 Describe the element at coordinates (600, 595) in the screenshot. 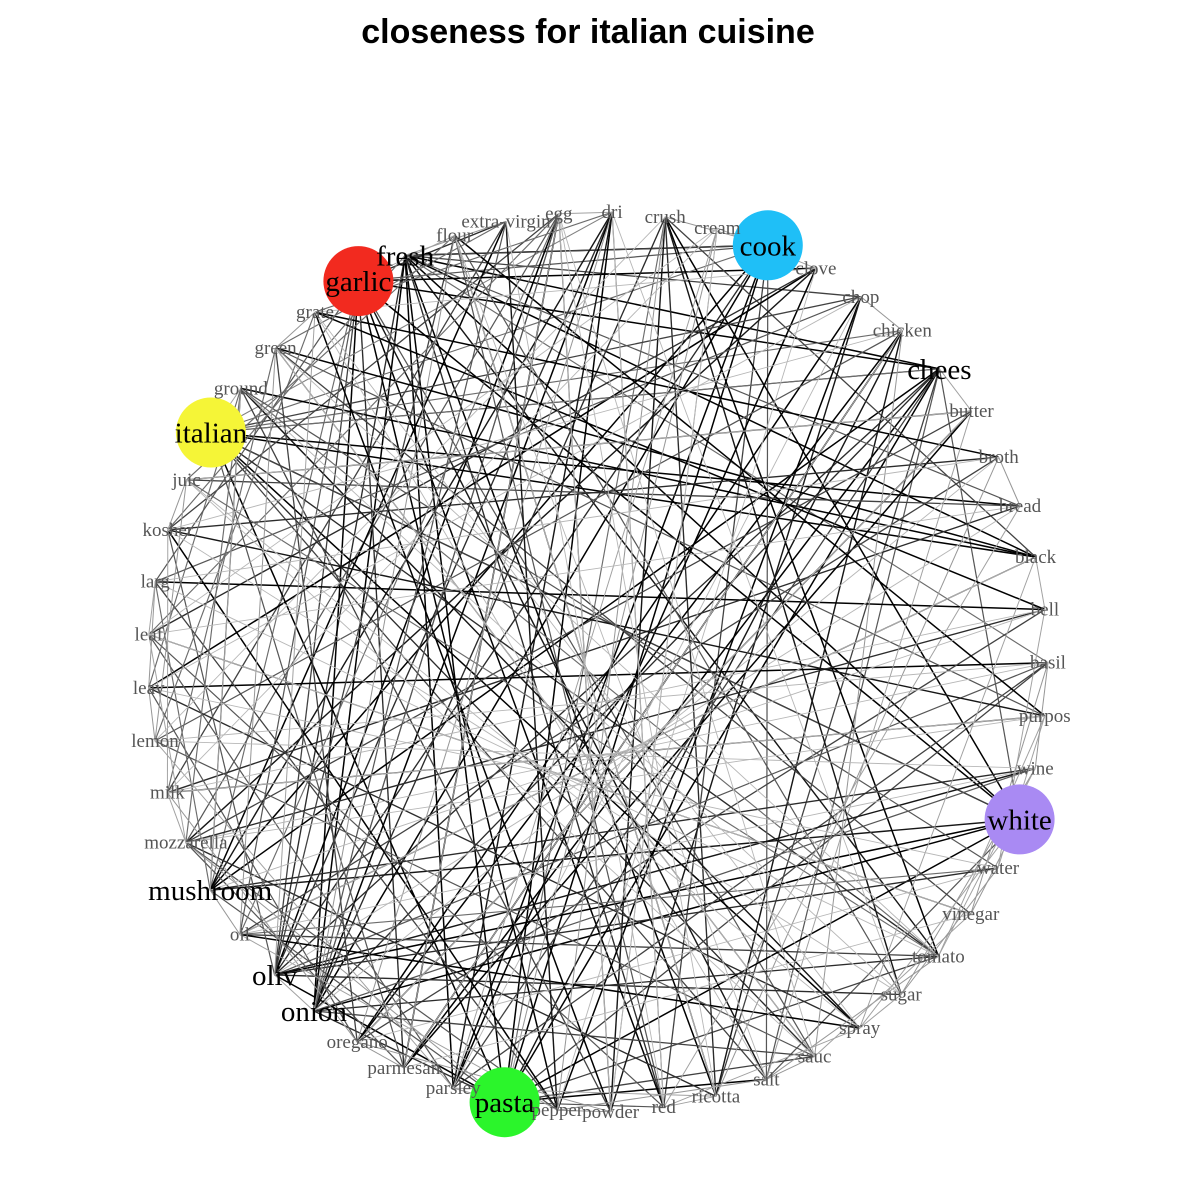

I see `edge-bell-larg` at that location.